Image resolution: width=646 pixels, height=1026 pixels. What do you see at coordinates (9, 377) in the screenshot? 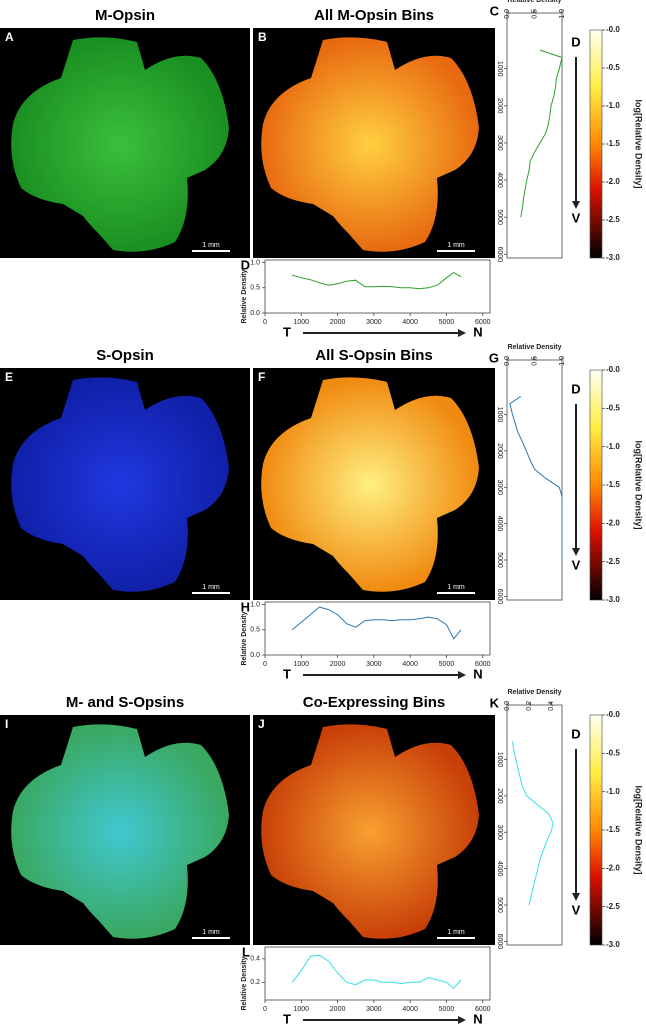
I see `panel-letter: E` at bounding box center [9, 377].